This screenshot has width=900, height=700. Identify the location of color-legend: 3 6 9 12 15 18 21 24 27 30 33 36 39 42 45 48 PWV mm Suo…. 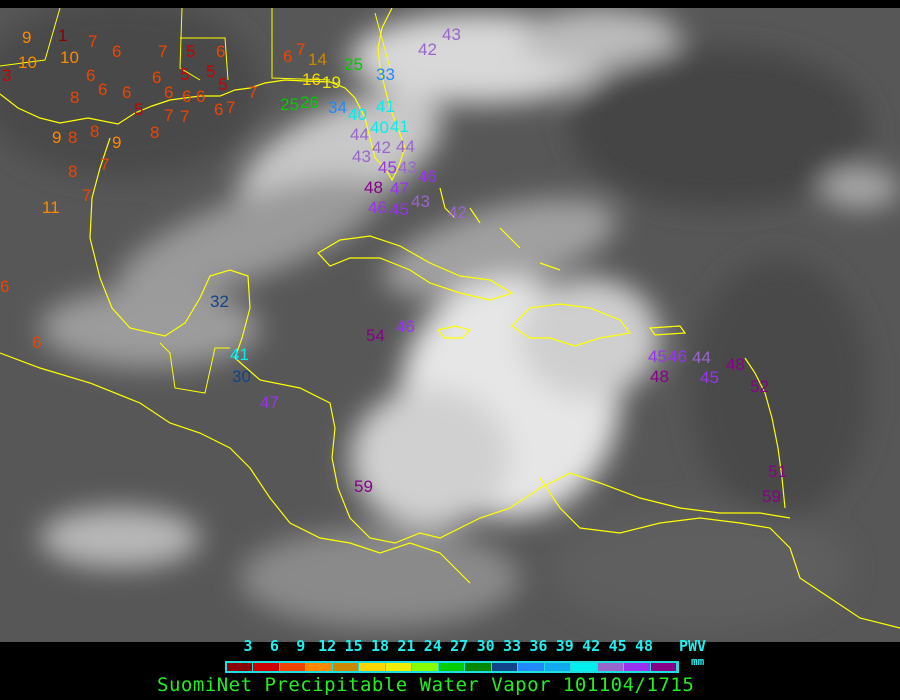
(450, 669).